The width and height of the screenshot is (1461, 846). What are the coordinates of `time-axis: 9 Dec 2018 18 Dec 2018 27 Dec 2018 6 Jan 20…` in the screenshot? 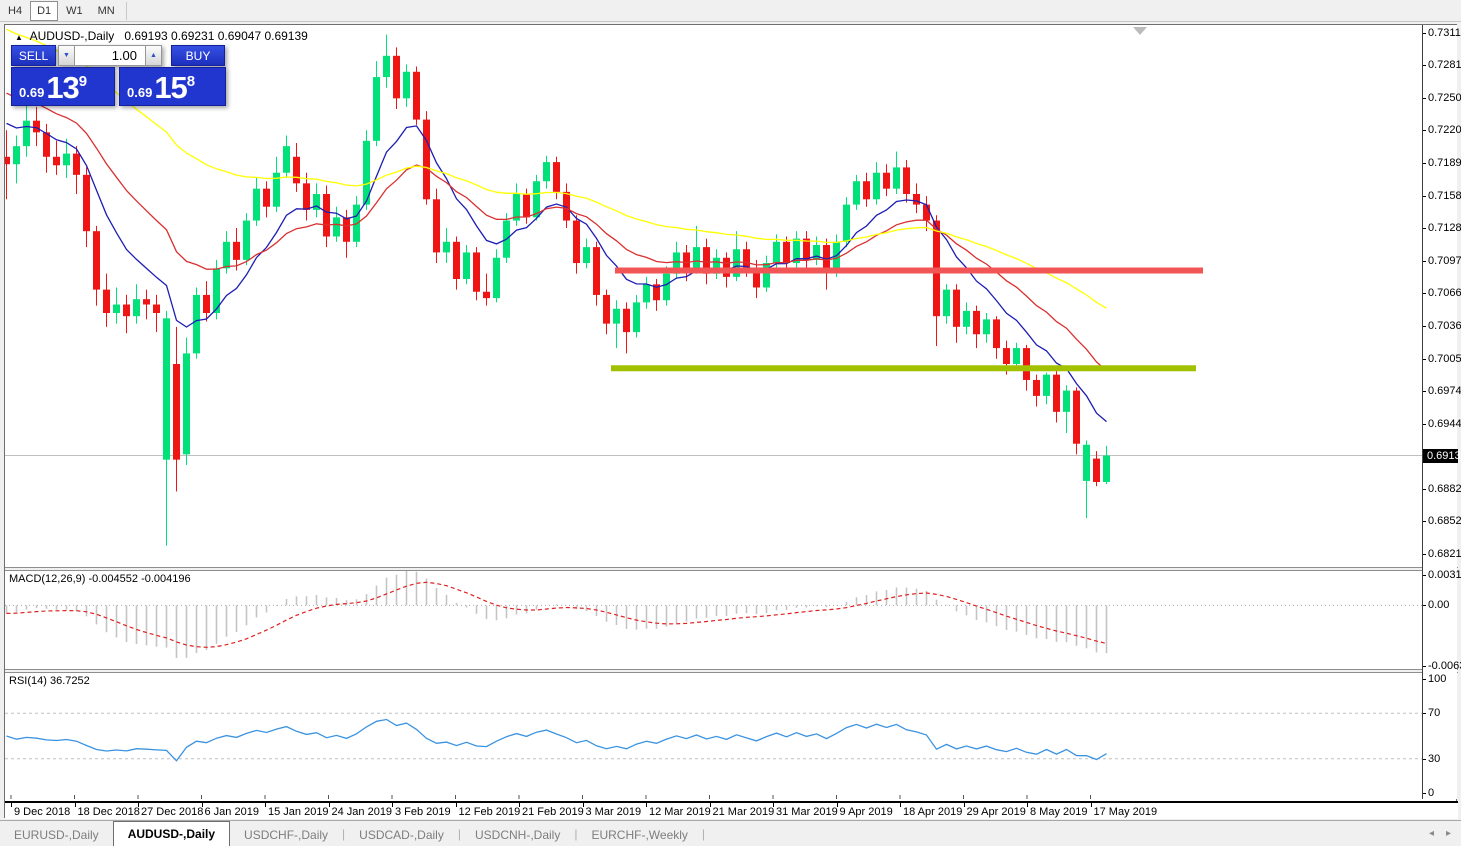 It's located at (731, 810).